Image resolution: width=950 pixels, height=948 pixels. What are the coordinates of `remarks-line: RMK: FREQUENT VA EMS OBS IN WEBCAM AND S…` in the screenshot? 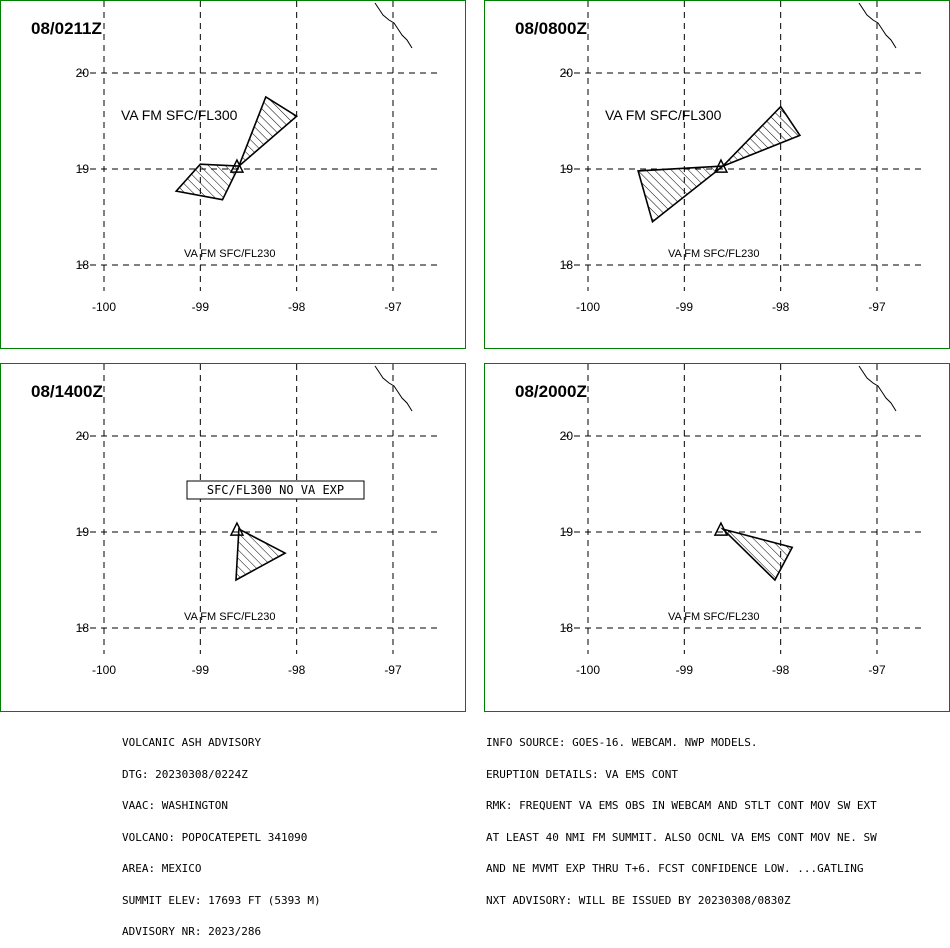 It's located at (681, 805).